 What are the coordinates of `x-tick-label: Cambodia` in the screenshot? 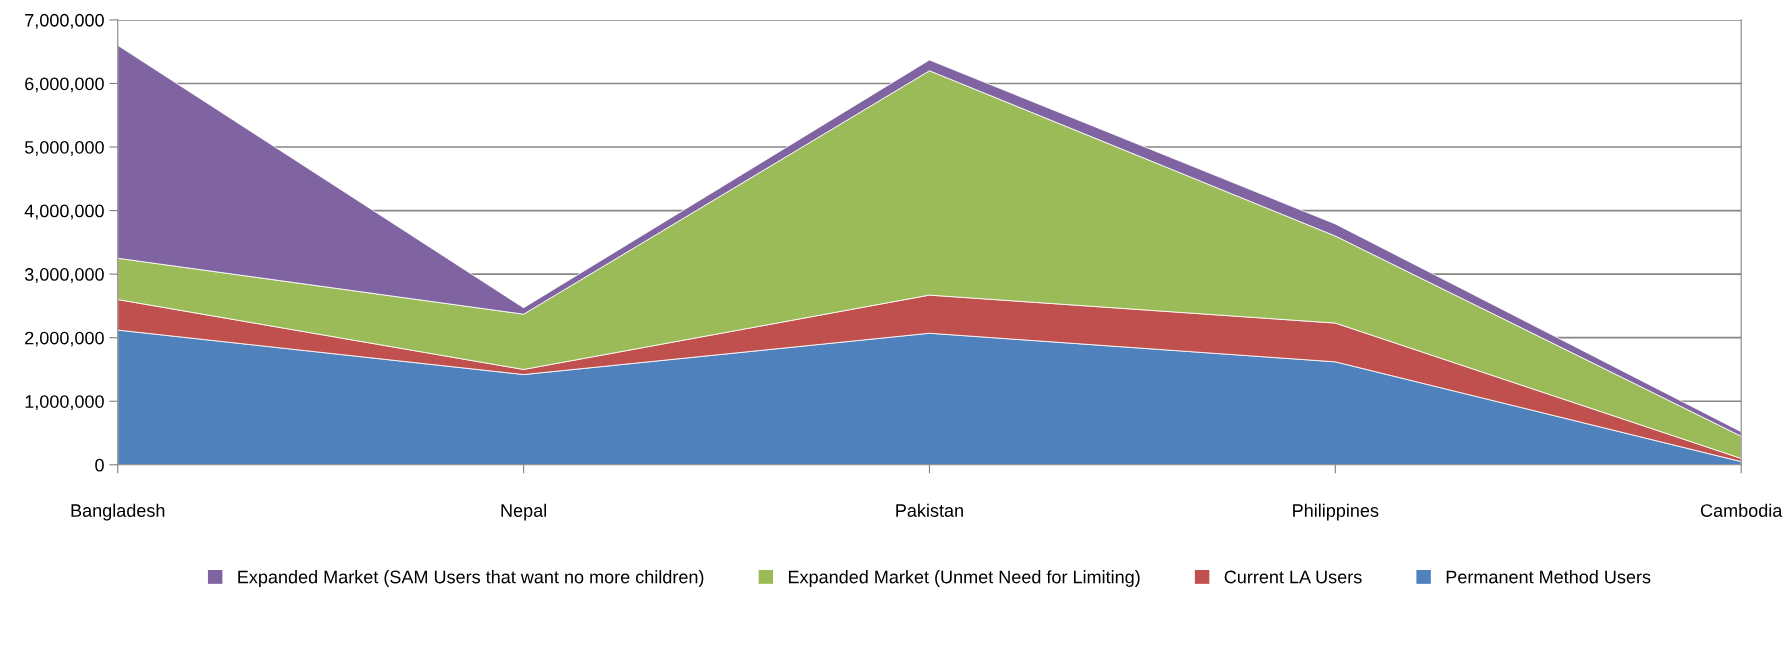 It's located at (1741, 510).